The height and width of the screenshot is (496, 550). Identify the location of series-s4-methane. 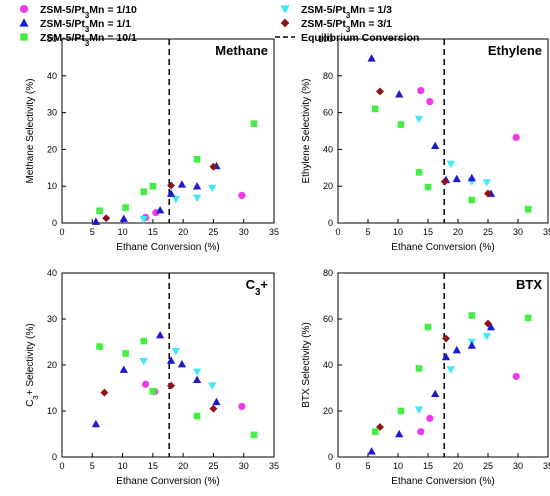
(160, 192).